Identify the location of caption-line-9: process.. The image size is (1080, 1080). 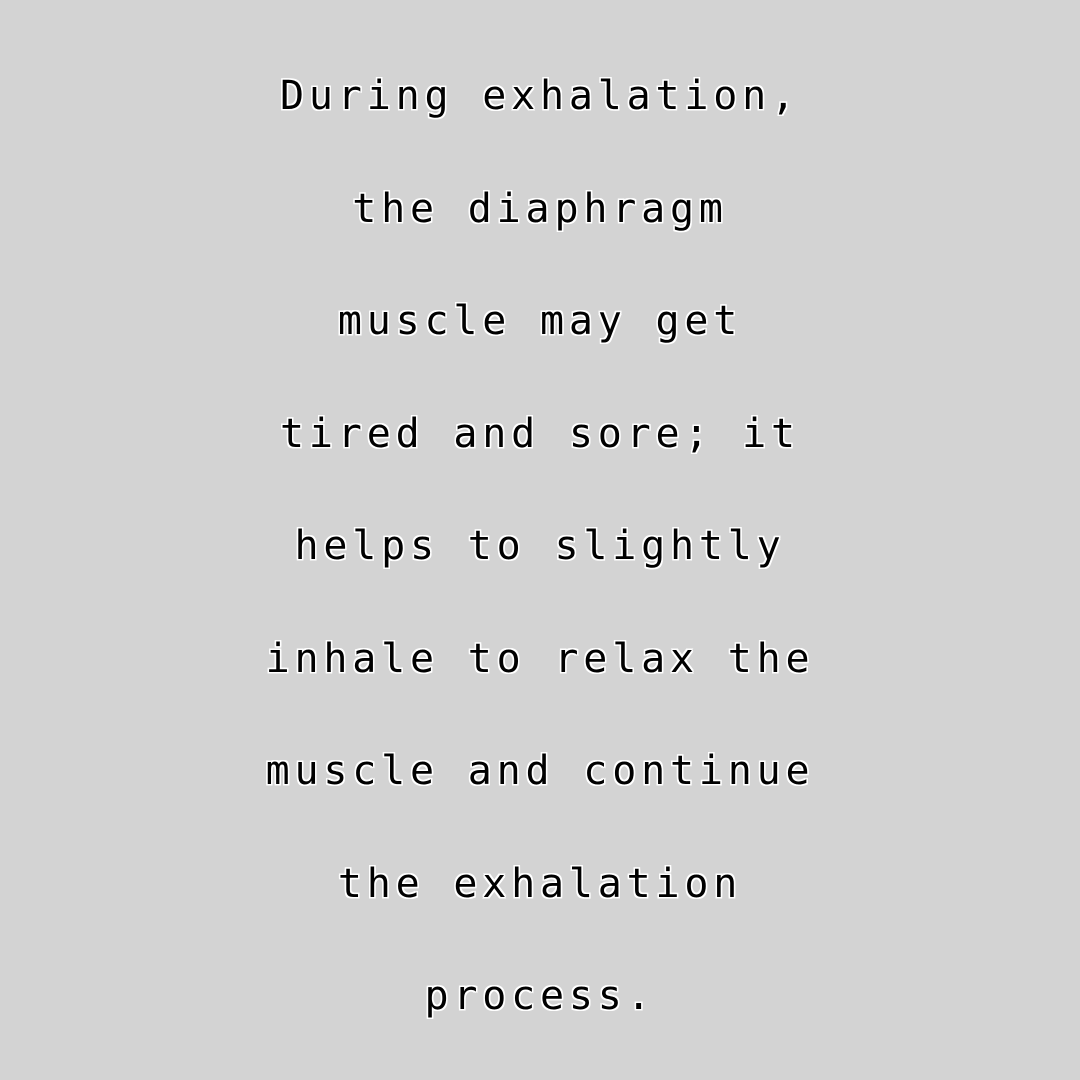
(540, 996).